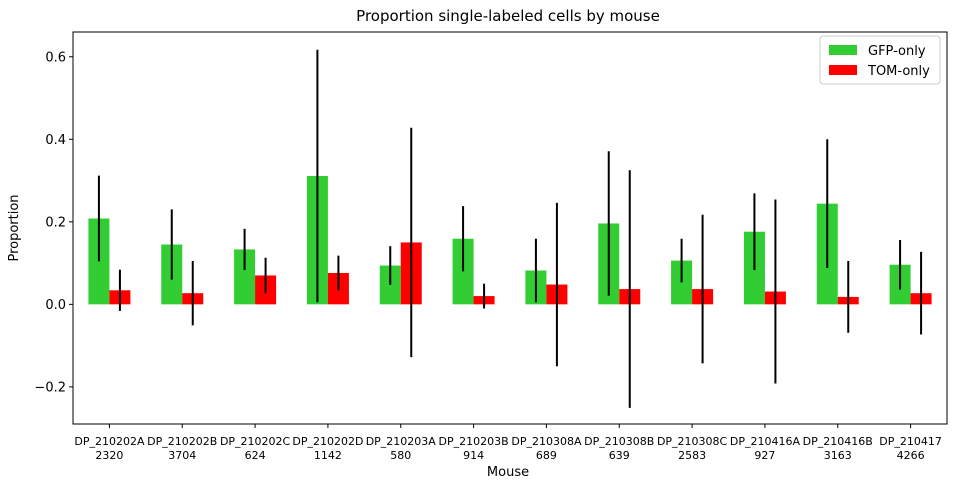  I want to click on x-tick-label-count: 2320, so click(109, 455).